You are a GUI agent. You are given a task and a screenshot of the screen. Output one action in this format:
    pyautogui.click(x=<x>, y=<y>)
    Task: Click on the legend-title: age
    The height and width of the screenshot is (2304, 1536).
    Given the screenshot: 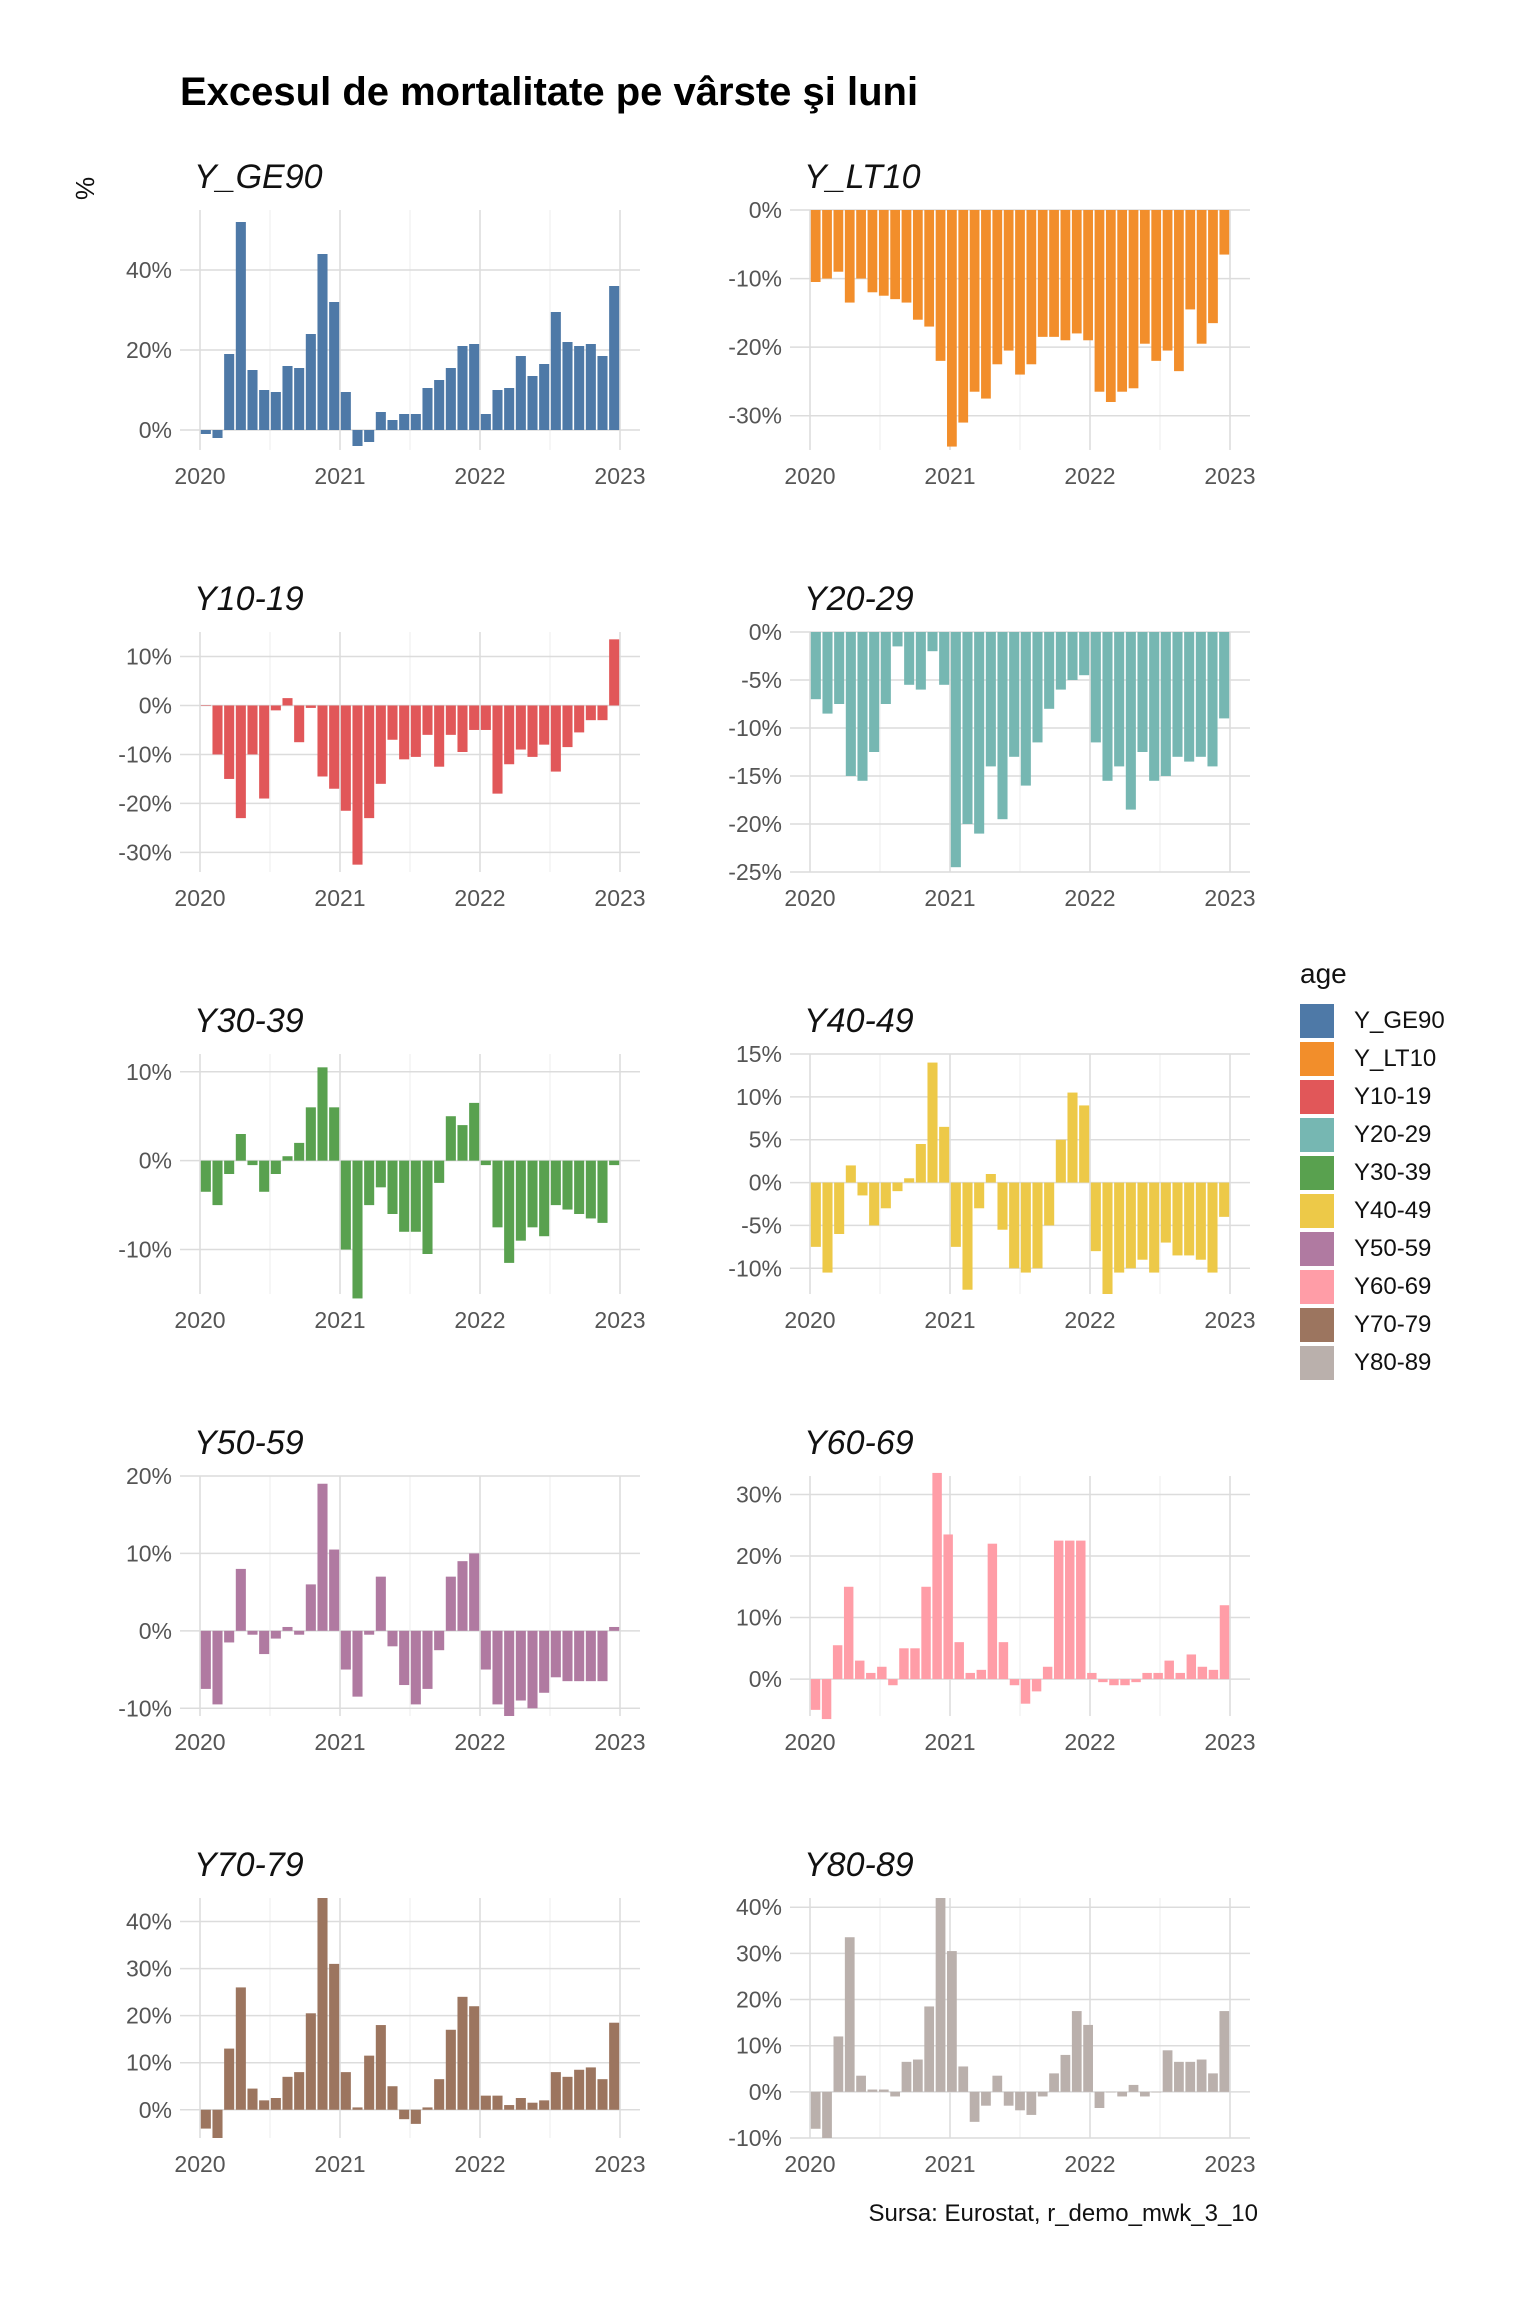 What is the action you would take?
    pyautogui.click(x=1323, y=973)
    